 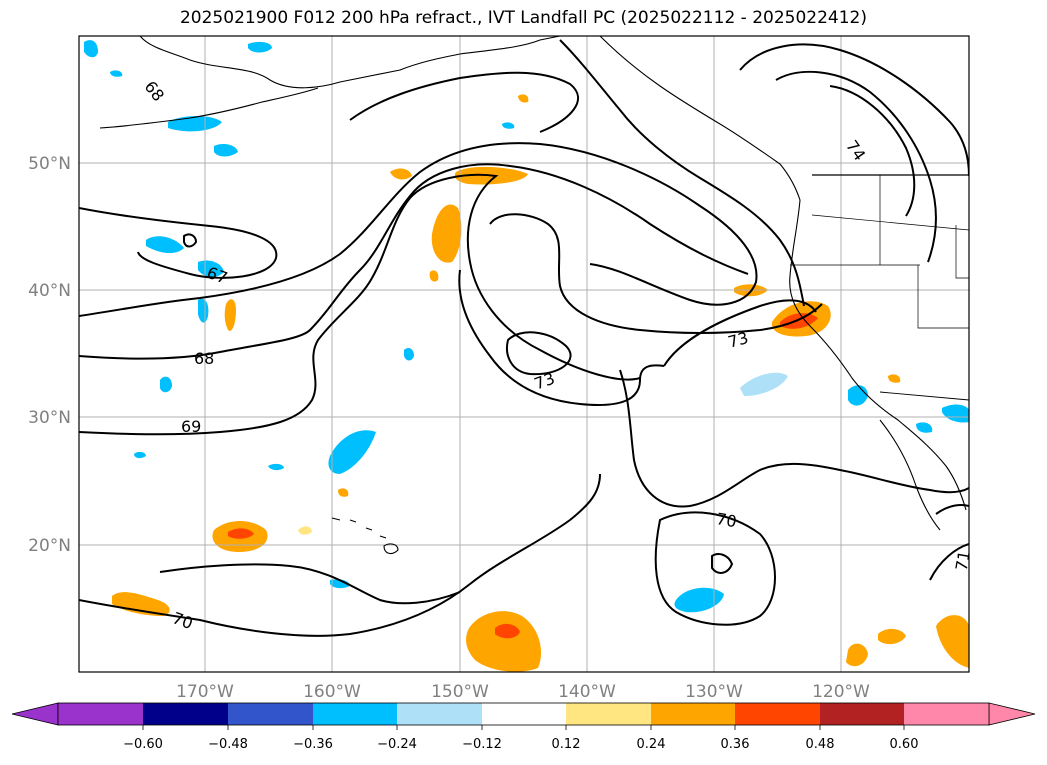 I want to click on colorbar-tick-label: 0.36, so click(x=735, y=744).